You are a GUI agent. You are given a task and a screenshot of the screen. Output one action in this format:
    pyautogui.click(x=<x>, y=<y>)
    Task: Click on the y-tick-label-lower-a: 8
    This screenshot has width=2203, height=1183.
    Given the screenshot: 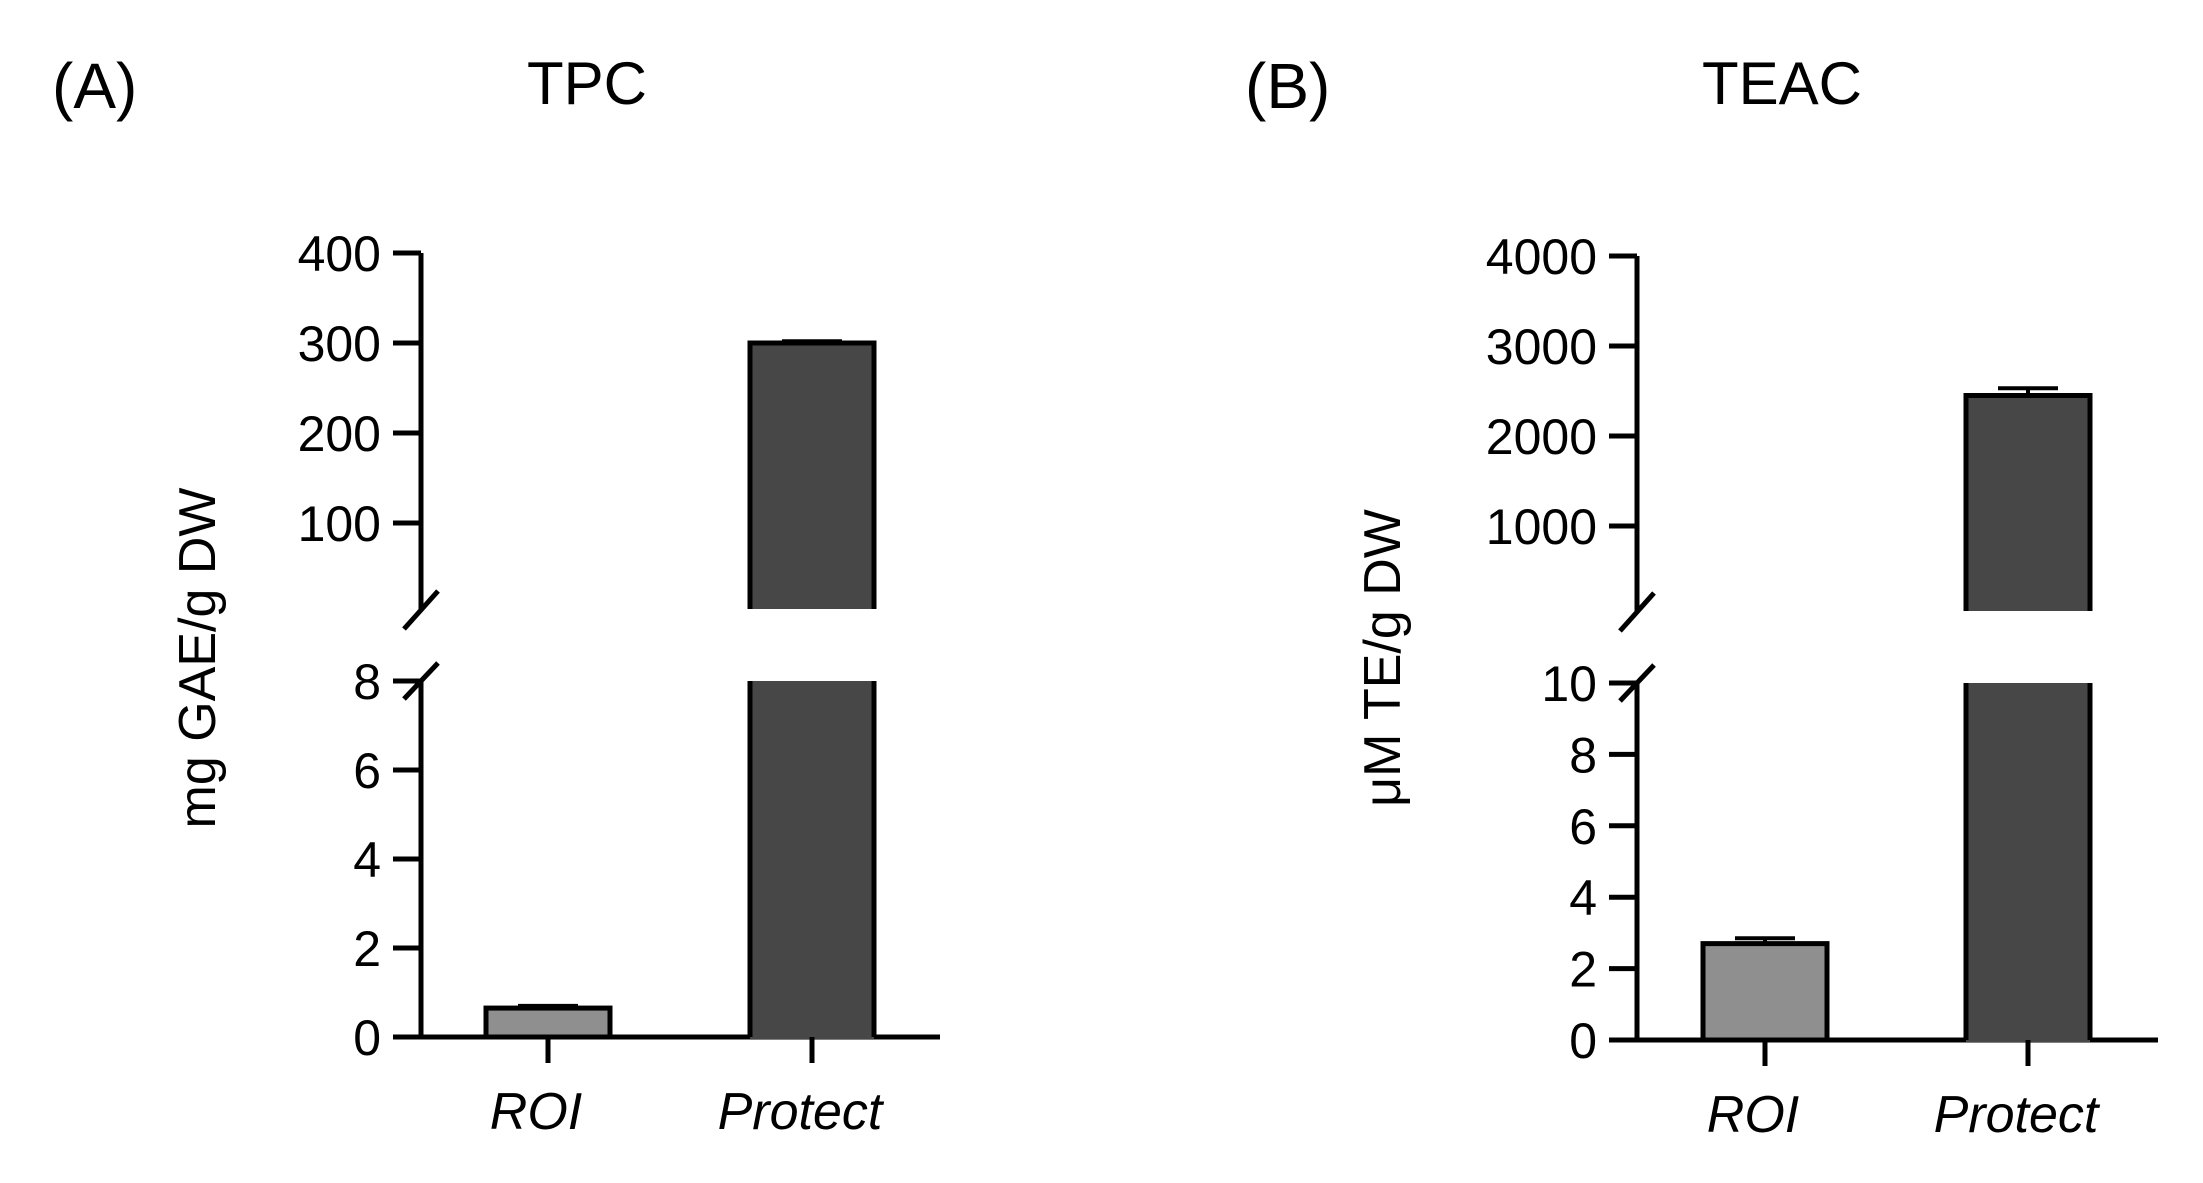 What is the action you would take?
    pyautogui.click(x=367, y=682)
    